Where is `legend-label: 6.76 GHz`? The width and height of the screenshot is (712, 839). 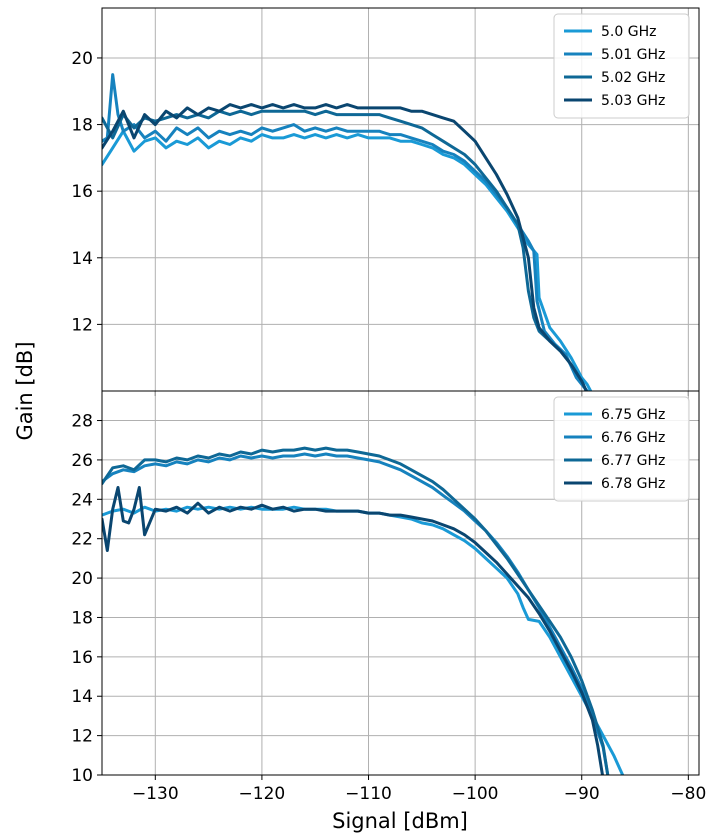
legend-label: 6.76 GHz is located at coordinates (633, 438).